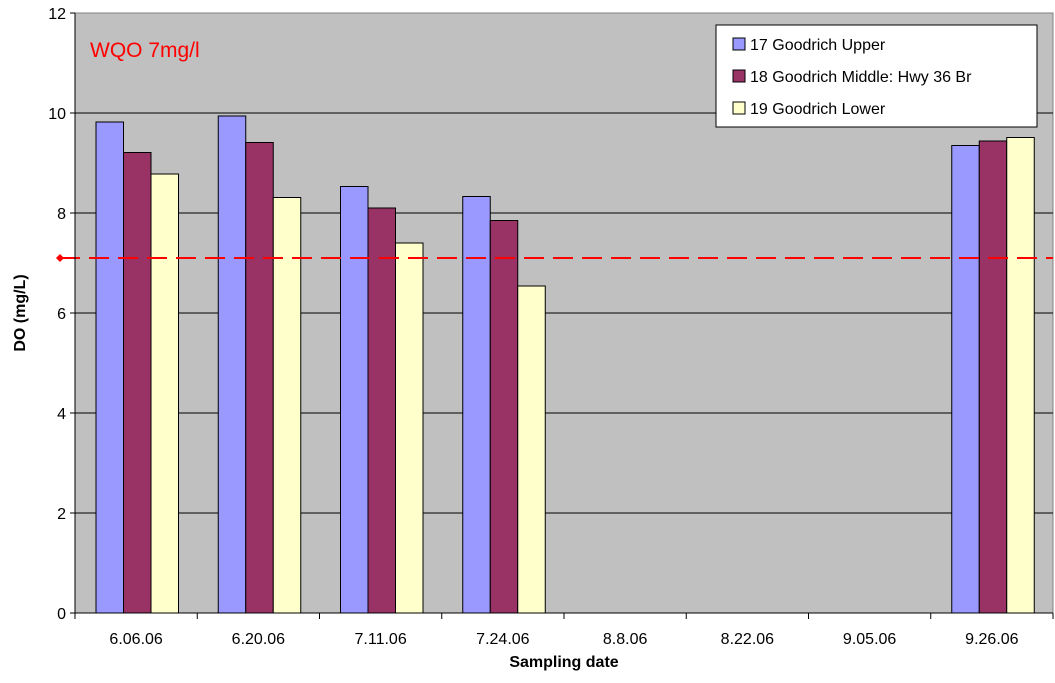  I want to click on bar-3-6.20.06, so click(287, 405).